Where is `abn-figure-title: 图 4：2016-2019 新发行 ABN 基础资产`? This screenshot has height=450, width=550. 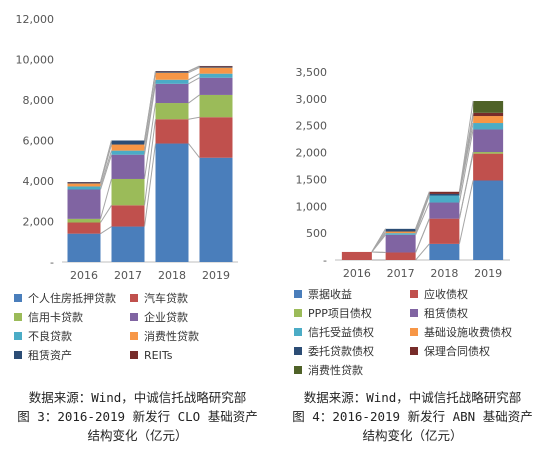
abn-figure-title: 图 4：2016-2019 新发行 ABN 基础资产 is located at coordinates (412, 416).